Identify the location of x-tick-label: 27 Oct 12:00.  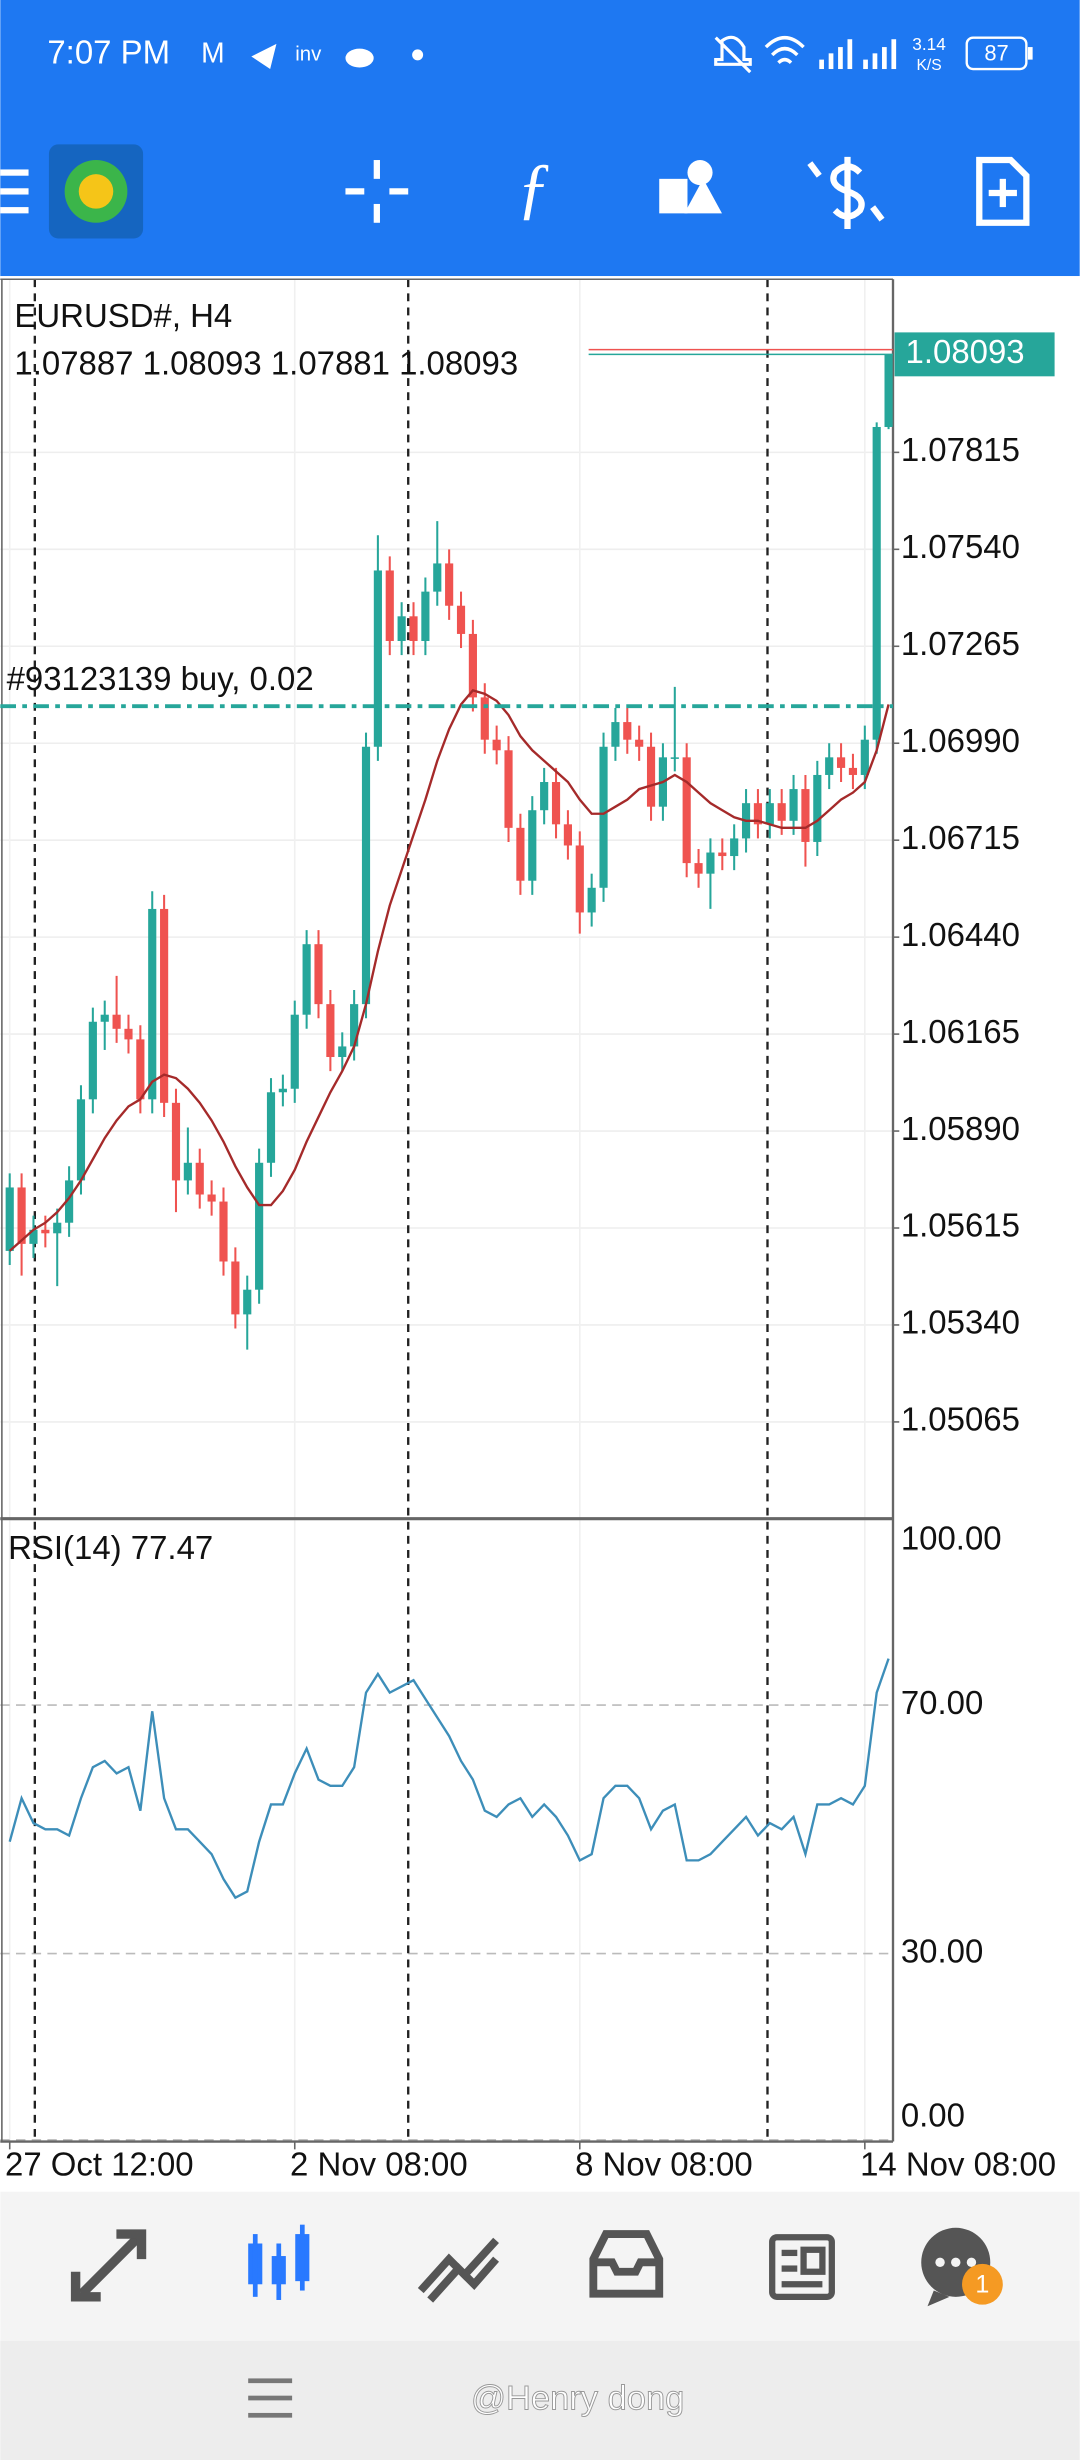
(99, 2163).